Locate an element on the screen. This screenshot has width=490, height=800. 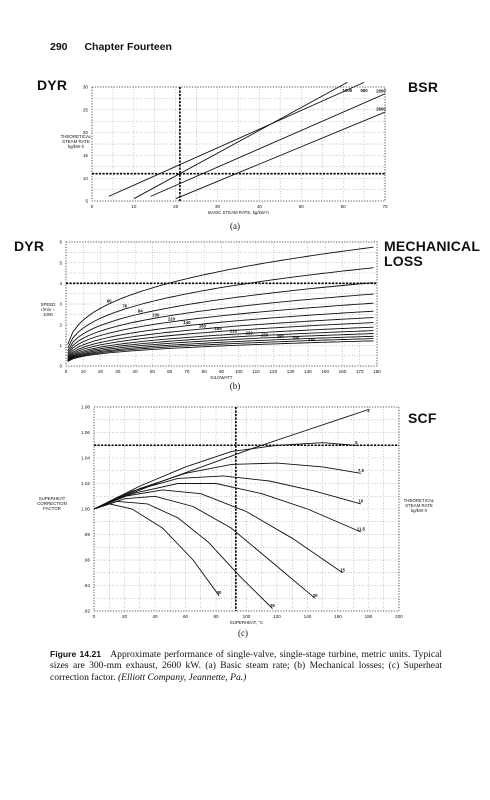
chart-b-series-label: 300 is located at coordinates (296, 338).